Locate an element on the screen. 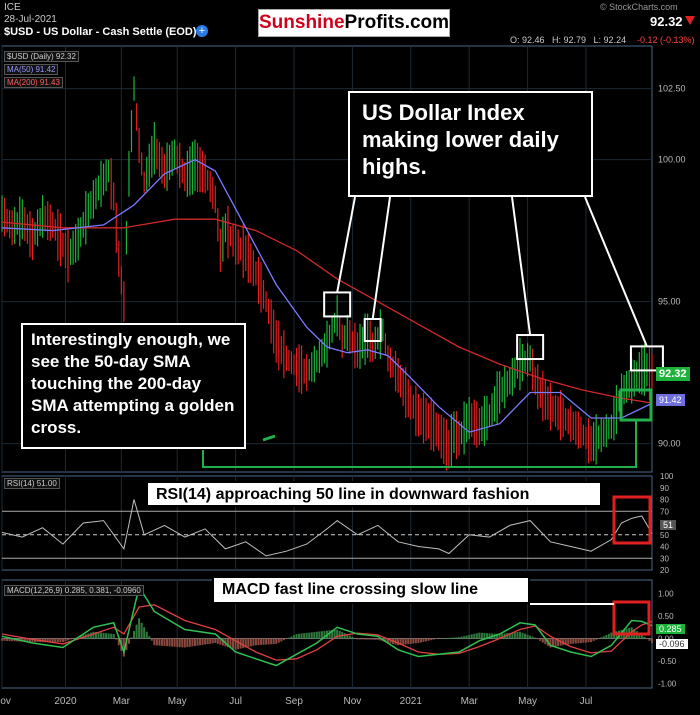 The height and width of the screenshot is (715, 700). macd-tick-label: -1.00 is located at coordinates (667, 684).